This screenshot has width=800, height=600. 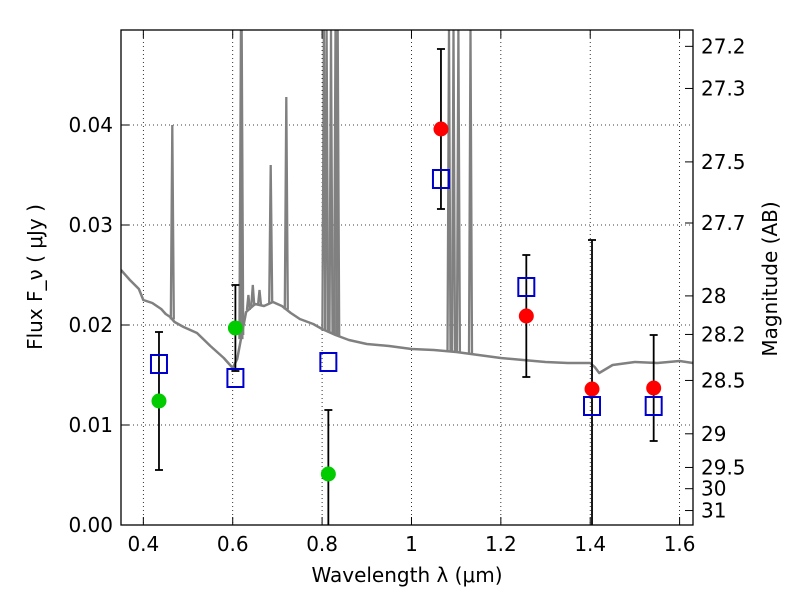 I want to click on y-tick-label: 0.01, so click(x=90, y=425).